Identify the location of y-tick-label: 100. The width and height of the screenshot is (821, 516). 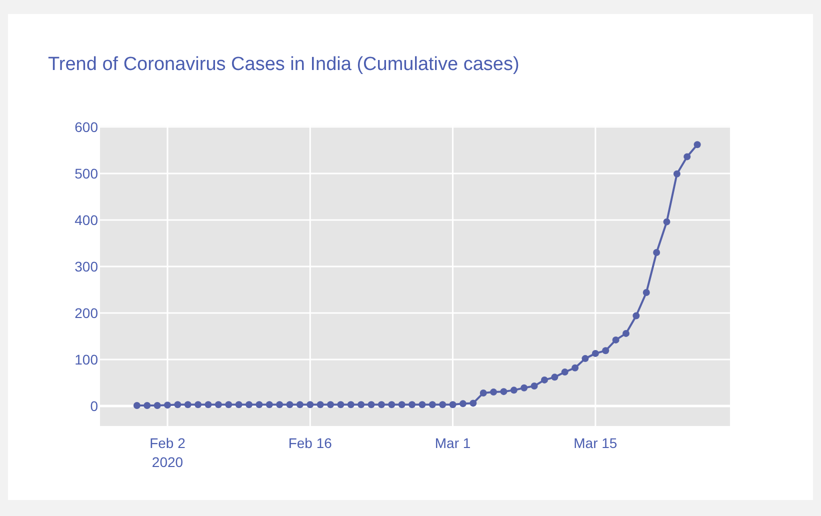
(86, 359).